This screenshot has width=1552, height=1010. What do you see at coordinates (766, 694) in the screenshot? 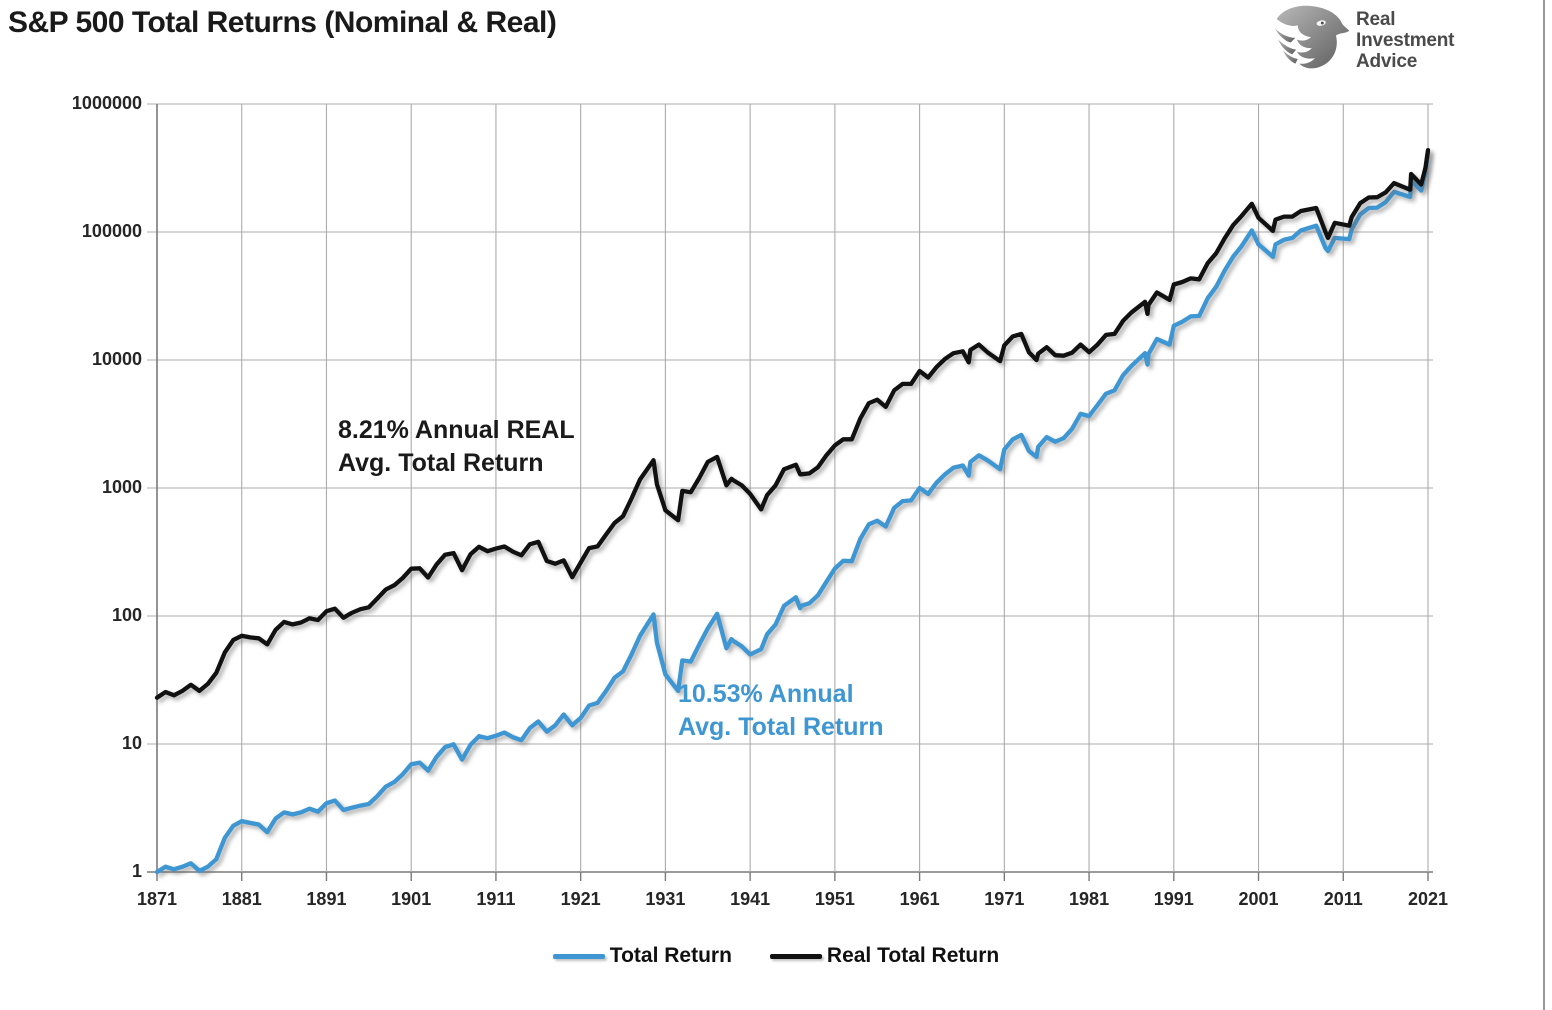
I see `annotation-line: 10.53% Annual` at bounding box center [766, 694].